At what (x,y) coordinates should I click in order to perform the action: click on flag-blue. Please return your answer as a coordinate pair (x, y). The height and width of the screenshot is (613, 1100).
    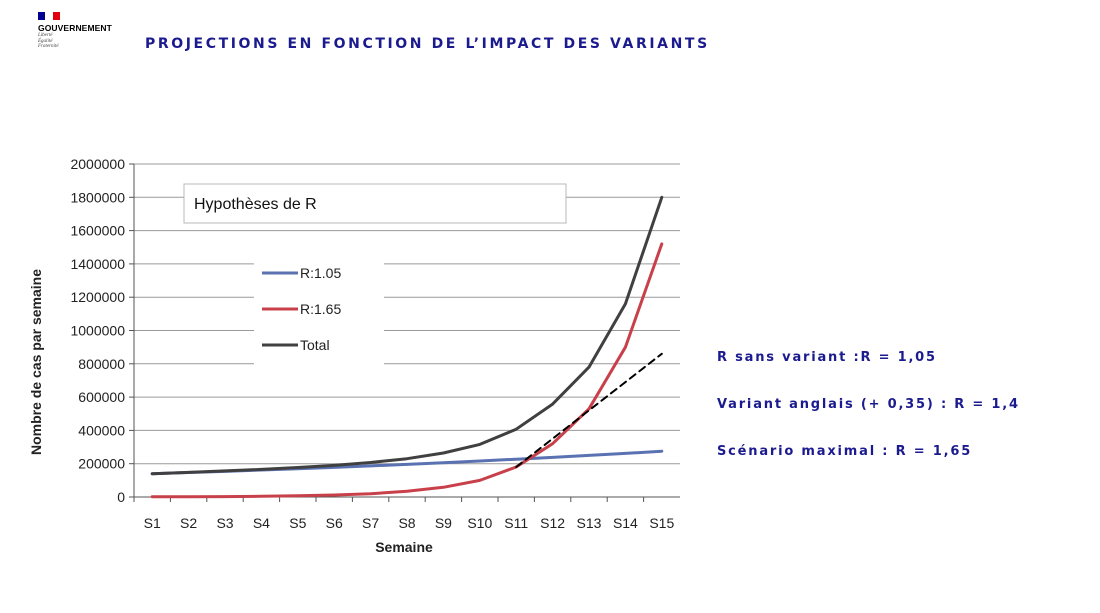
    Looking at the image, I should click on (42, 16).